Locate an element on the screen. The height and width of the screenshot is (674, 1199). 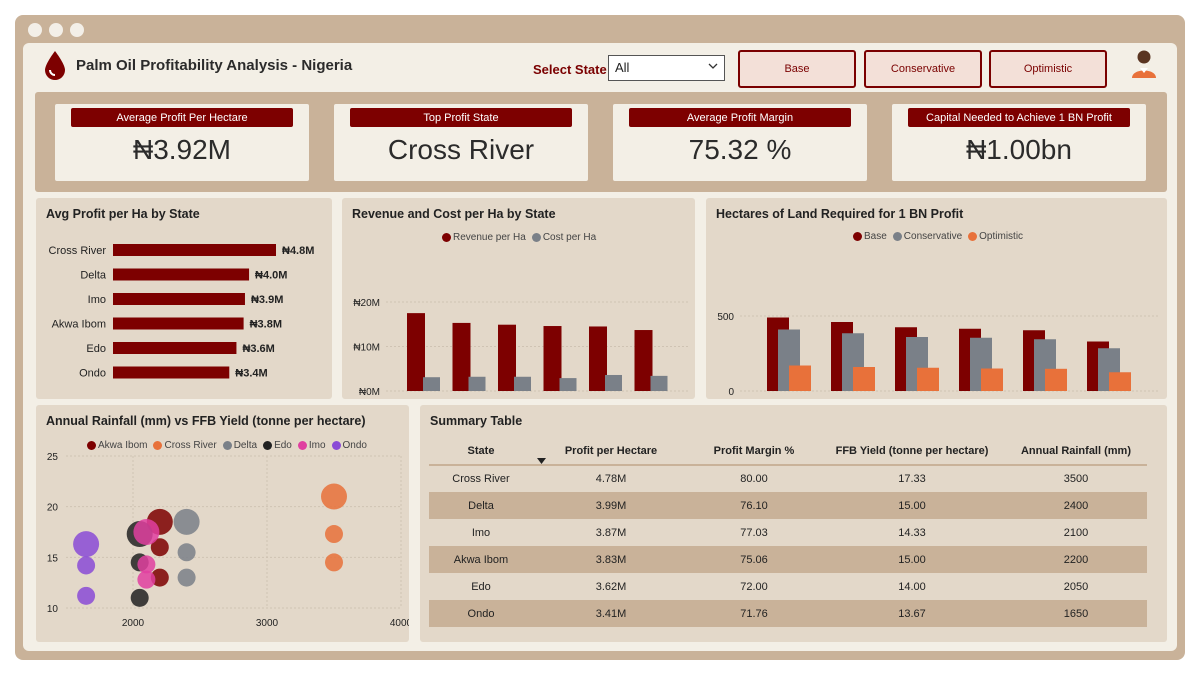
table-cell: 2050 is located at coordinates (1076, 586).